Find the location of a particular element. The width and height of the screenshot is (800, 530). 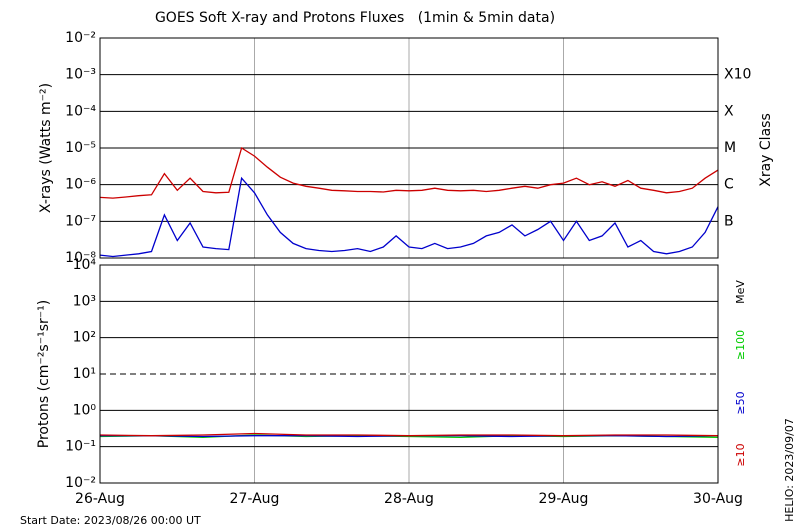

y-tick-label: 10¹ is located at coordinates (84, 374).